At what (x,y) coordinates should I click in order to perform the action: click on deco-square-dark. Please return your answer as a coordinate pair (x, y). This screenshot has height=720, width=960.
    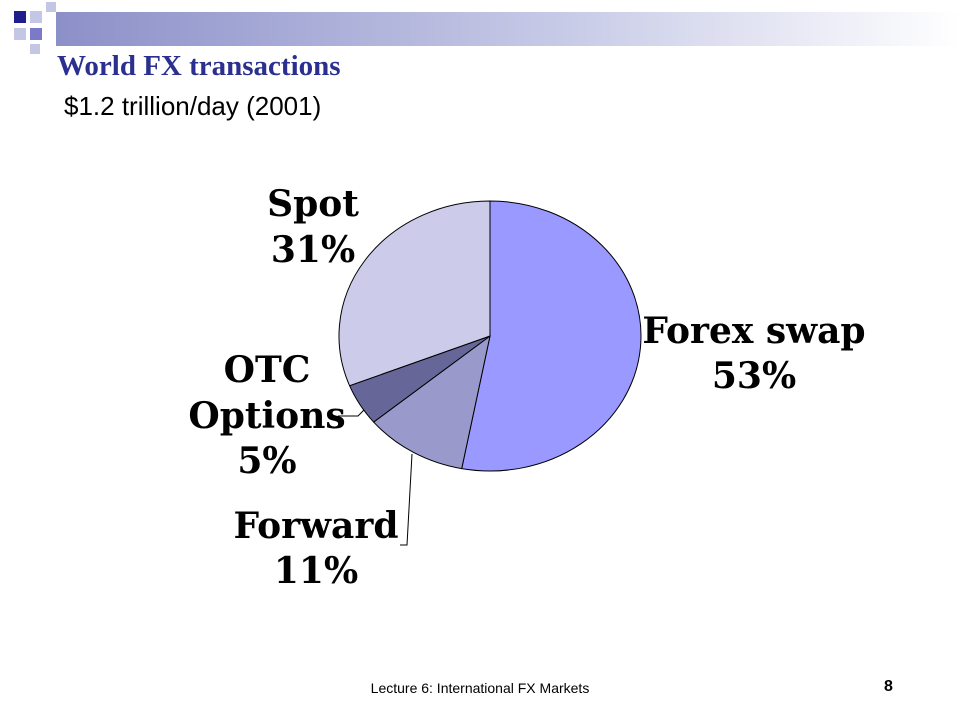
    Looking at the image, I should click on (20, 17).